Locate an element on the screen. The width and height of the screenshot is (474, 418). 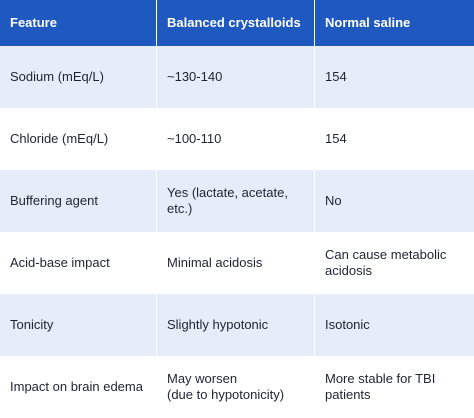
row-balanced-cell: ~130-140 is located at coordinates (235, 77).